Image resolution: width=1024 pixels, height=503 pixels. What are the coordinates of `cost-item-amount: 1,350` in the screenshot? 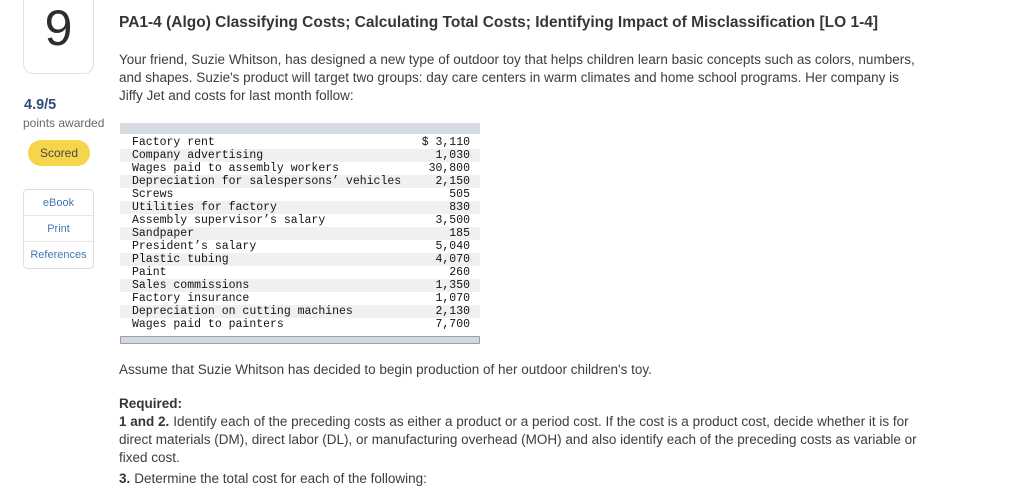 It's located at (452, 285).